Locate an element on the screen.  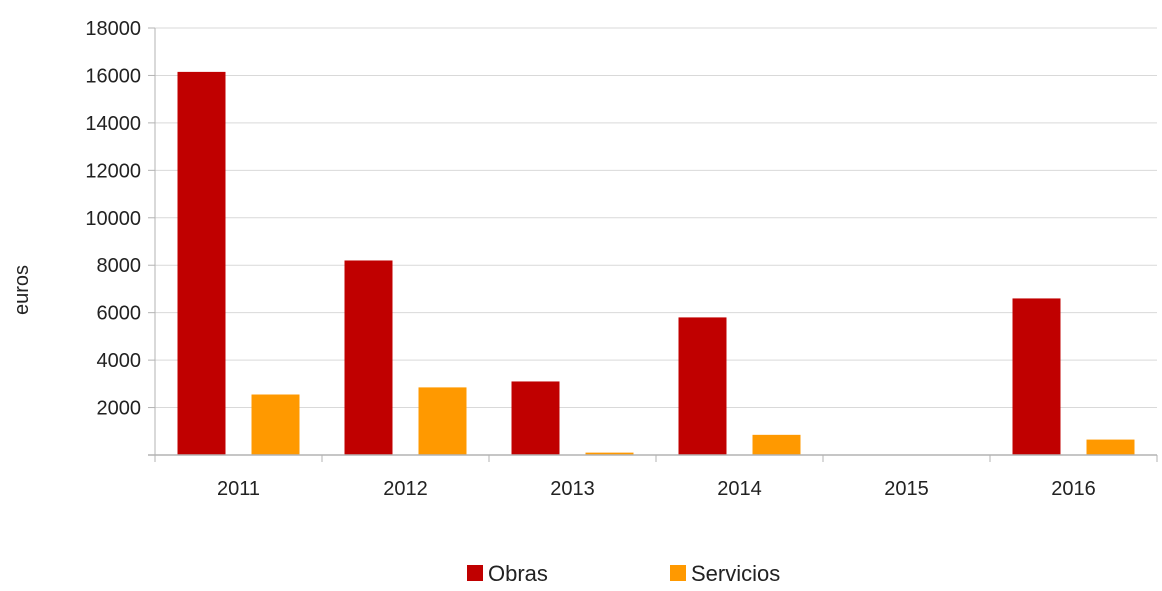
x-tick-label: 2015 is located at coordinates (906, 489).